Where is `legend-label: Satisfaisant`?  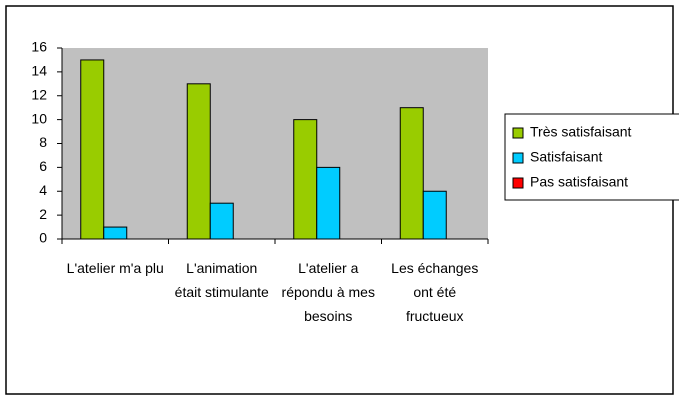 legend-label: Satisfaisant is located at coordinates (566, 157).